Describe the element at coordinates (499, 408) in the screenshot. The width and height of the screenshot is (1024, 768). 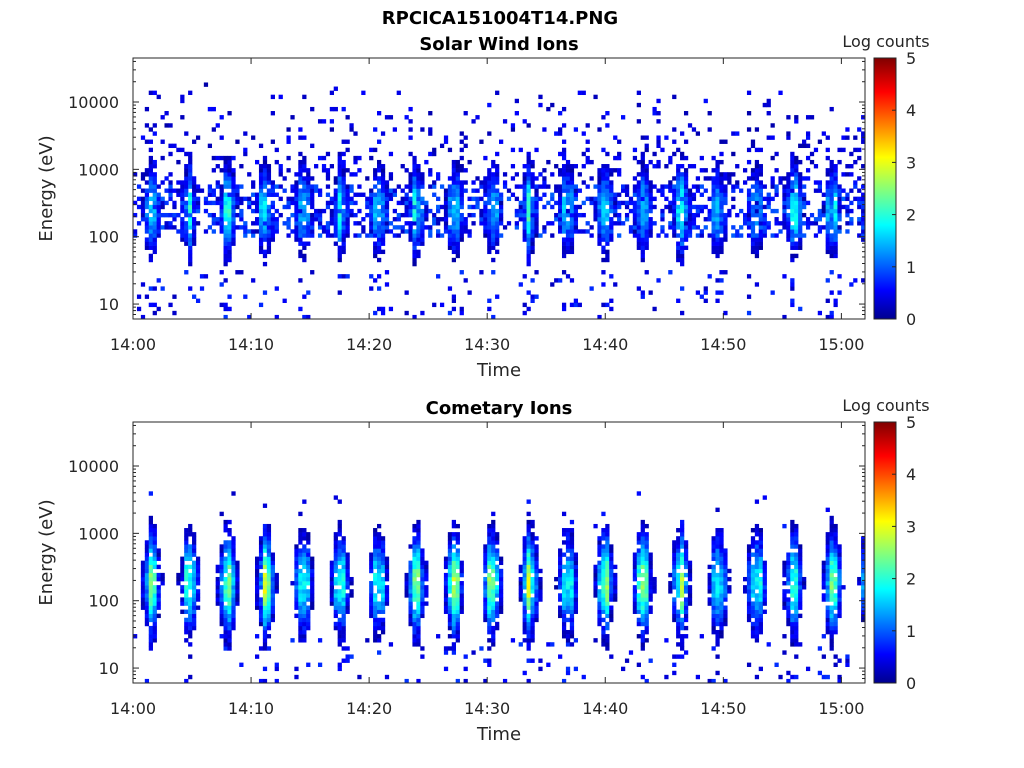
I see `panel-title: Cometary Ions` at that location.